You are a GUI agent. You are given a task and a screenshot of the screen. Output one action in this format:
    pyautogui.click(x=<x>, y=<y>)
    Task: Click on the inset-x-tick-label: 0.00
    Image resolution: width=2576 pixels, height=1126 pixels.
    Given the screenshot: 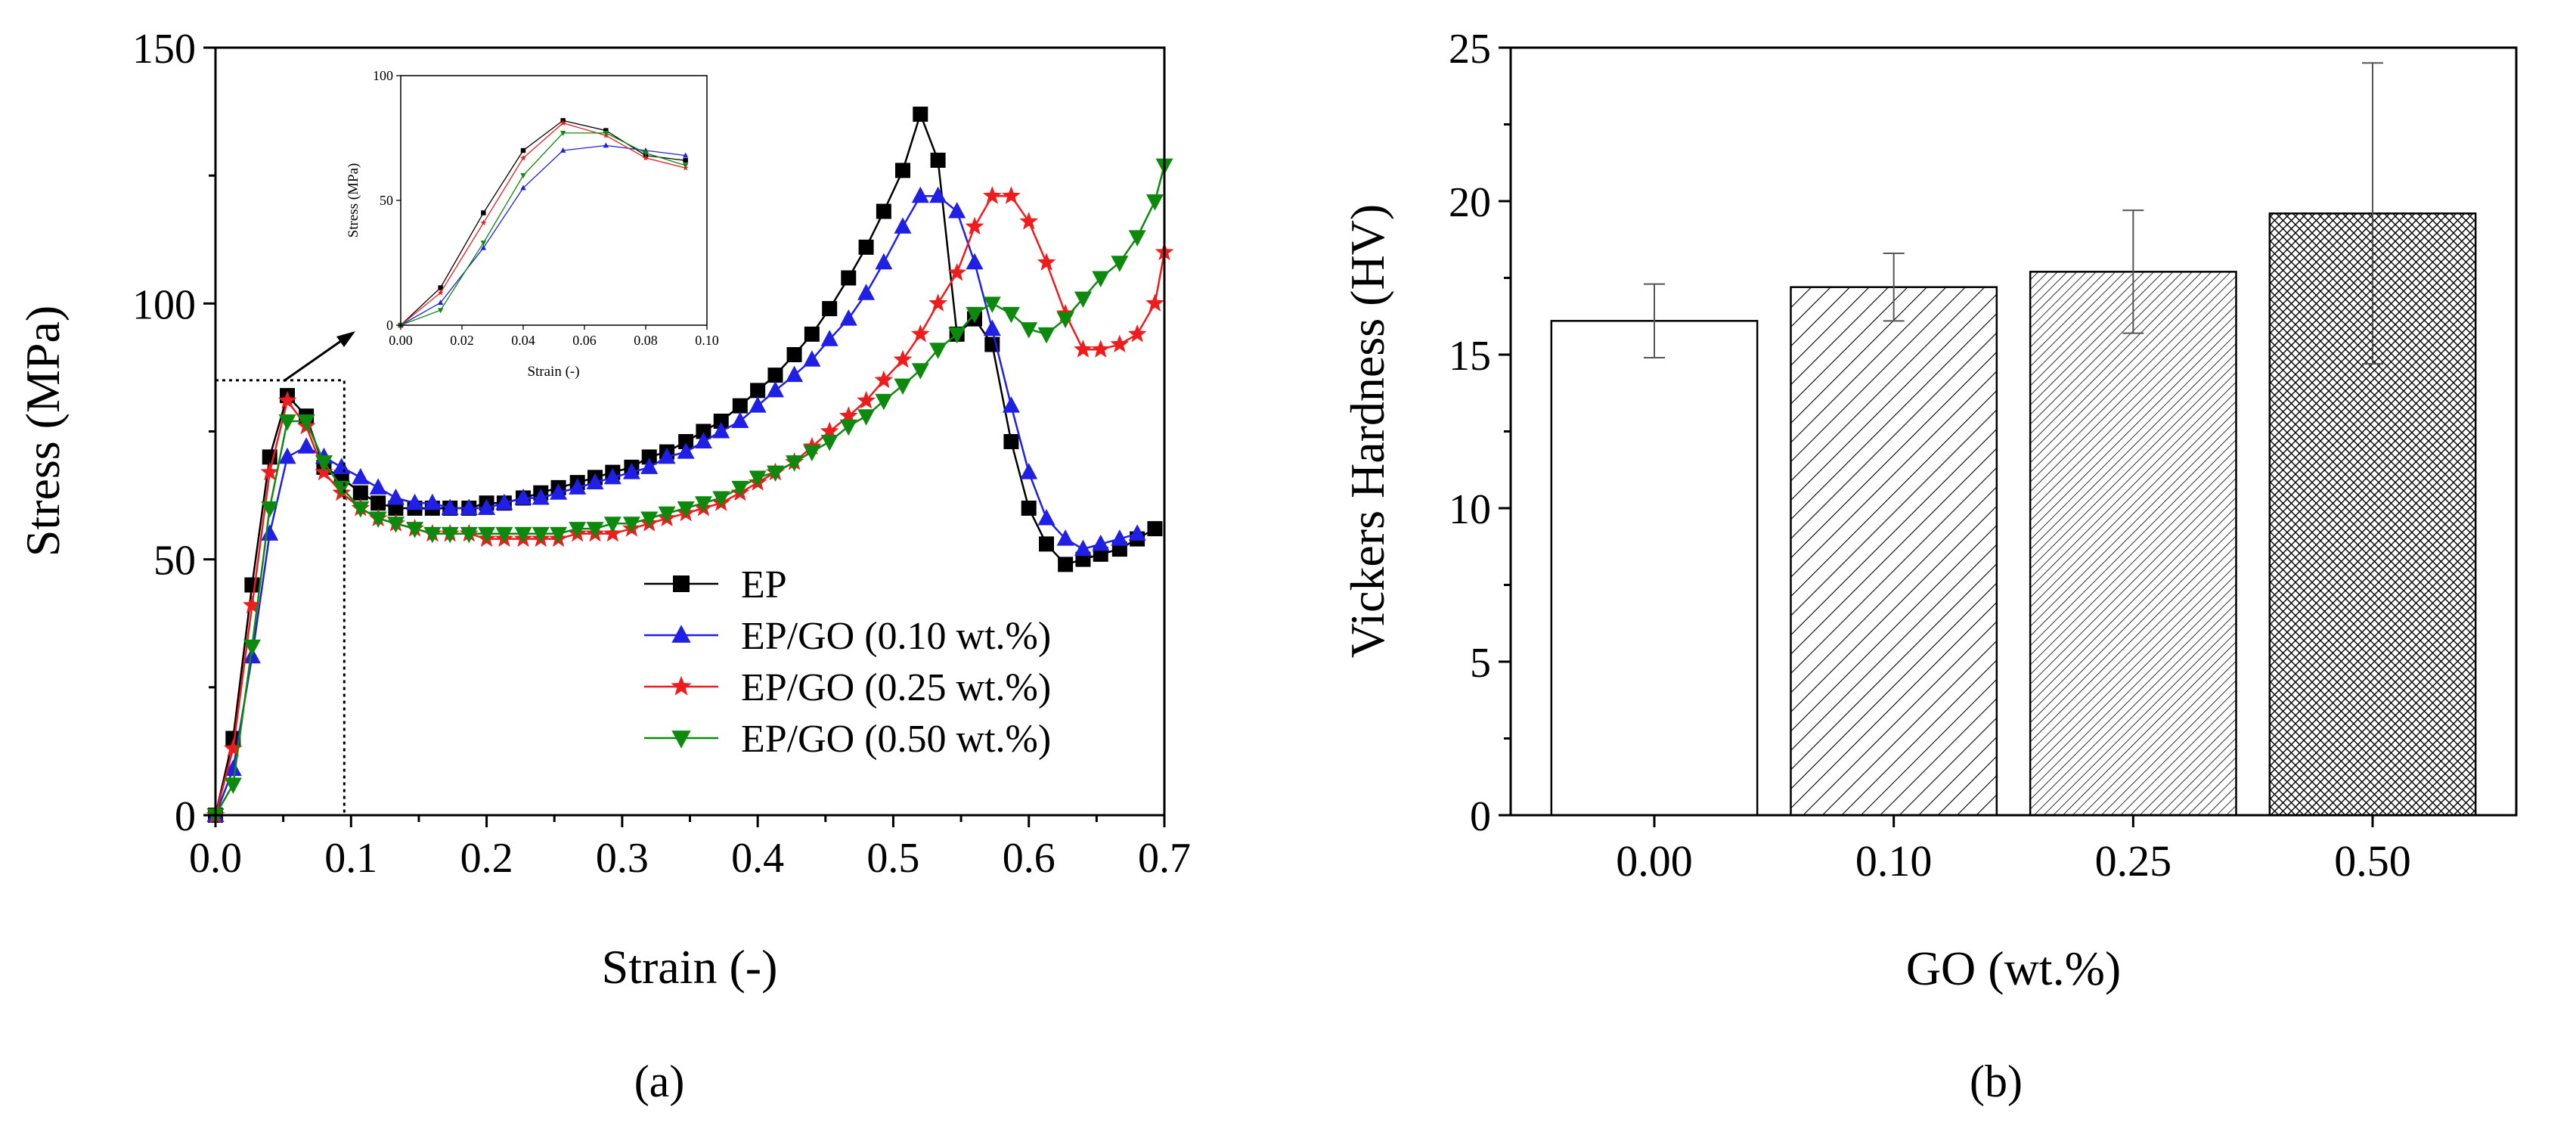 What is the action you would take?
    pyautogui.click(x=401, y=340)
    